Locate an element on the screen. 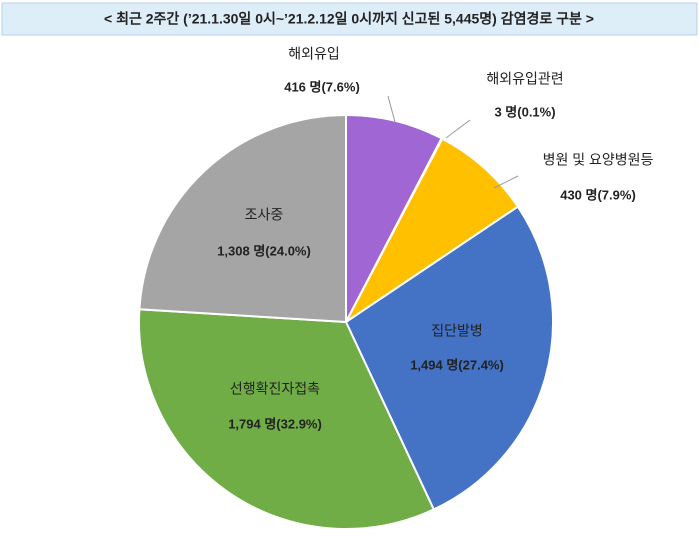  slice-label: 해외유입 is located at coordinates (314, 54).